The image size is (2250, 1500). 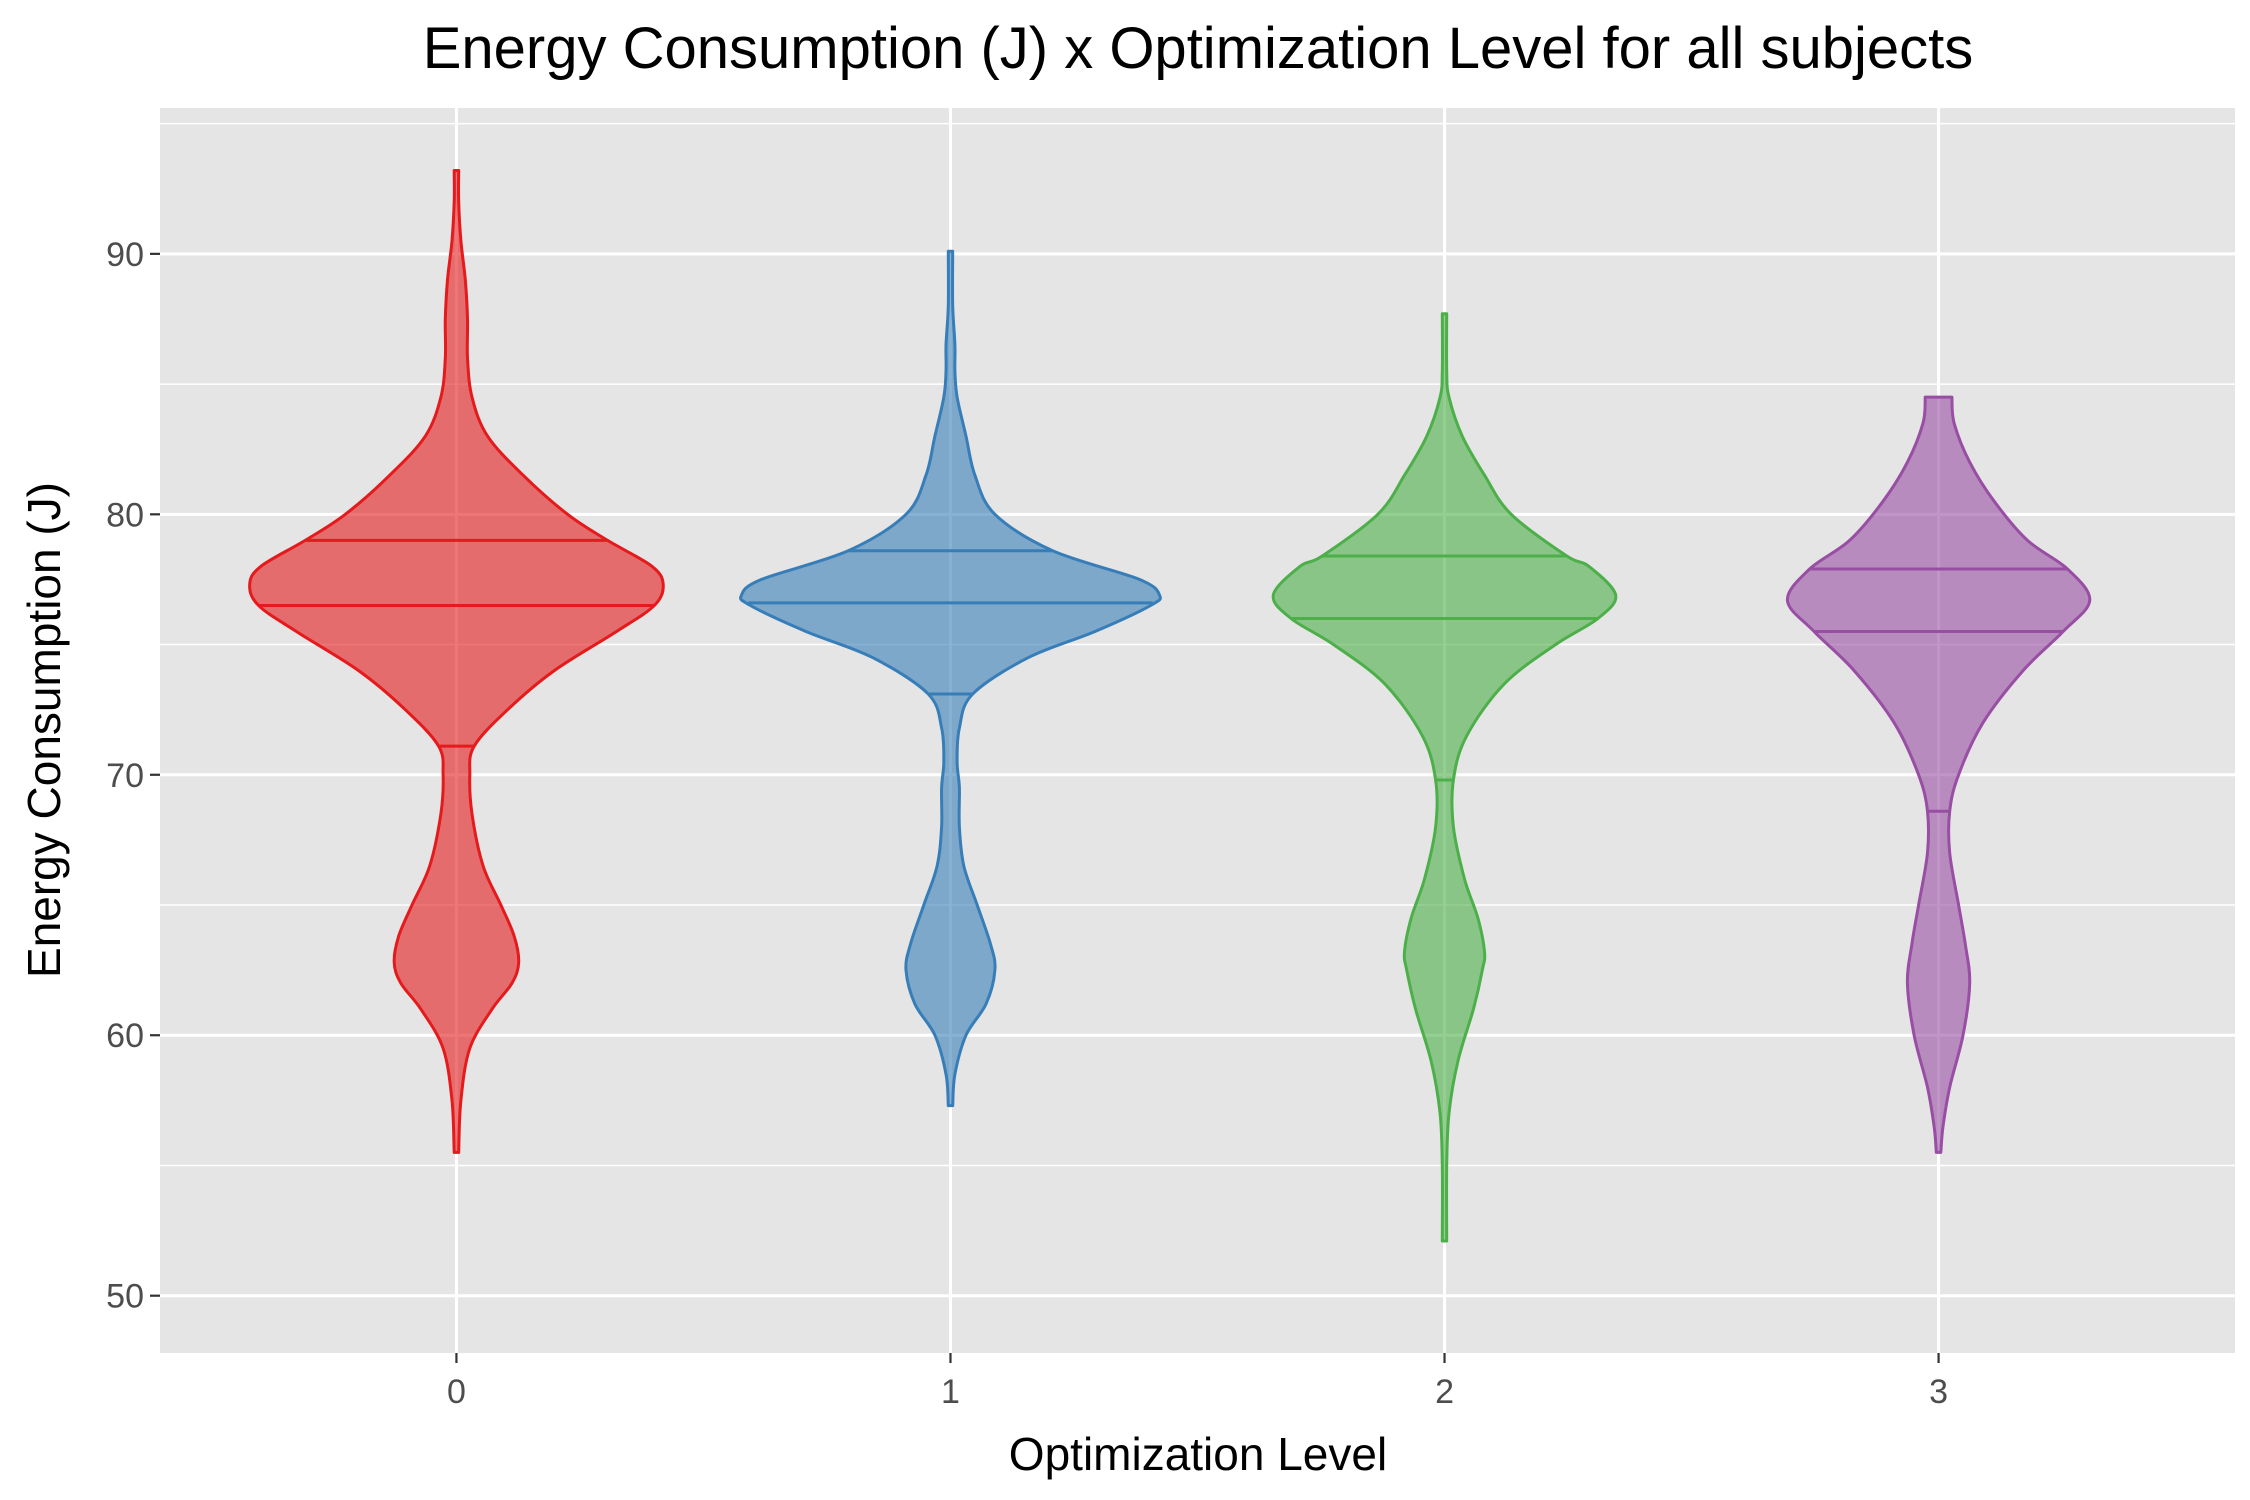 What do you see at coordinates (125, 515) in the screenshot?
I see `y-tick-label: 80` at bounding box center [125, 515].